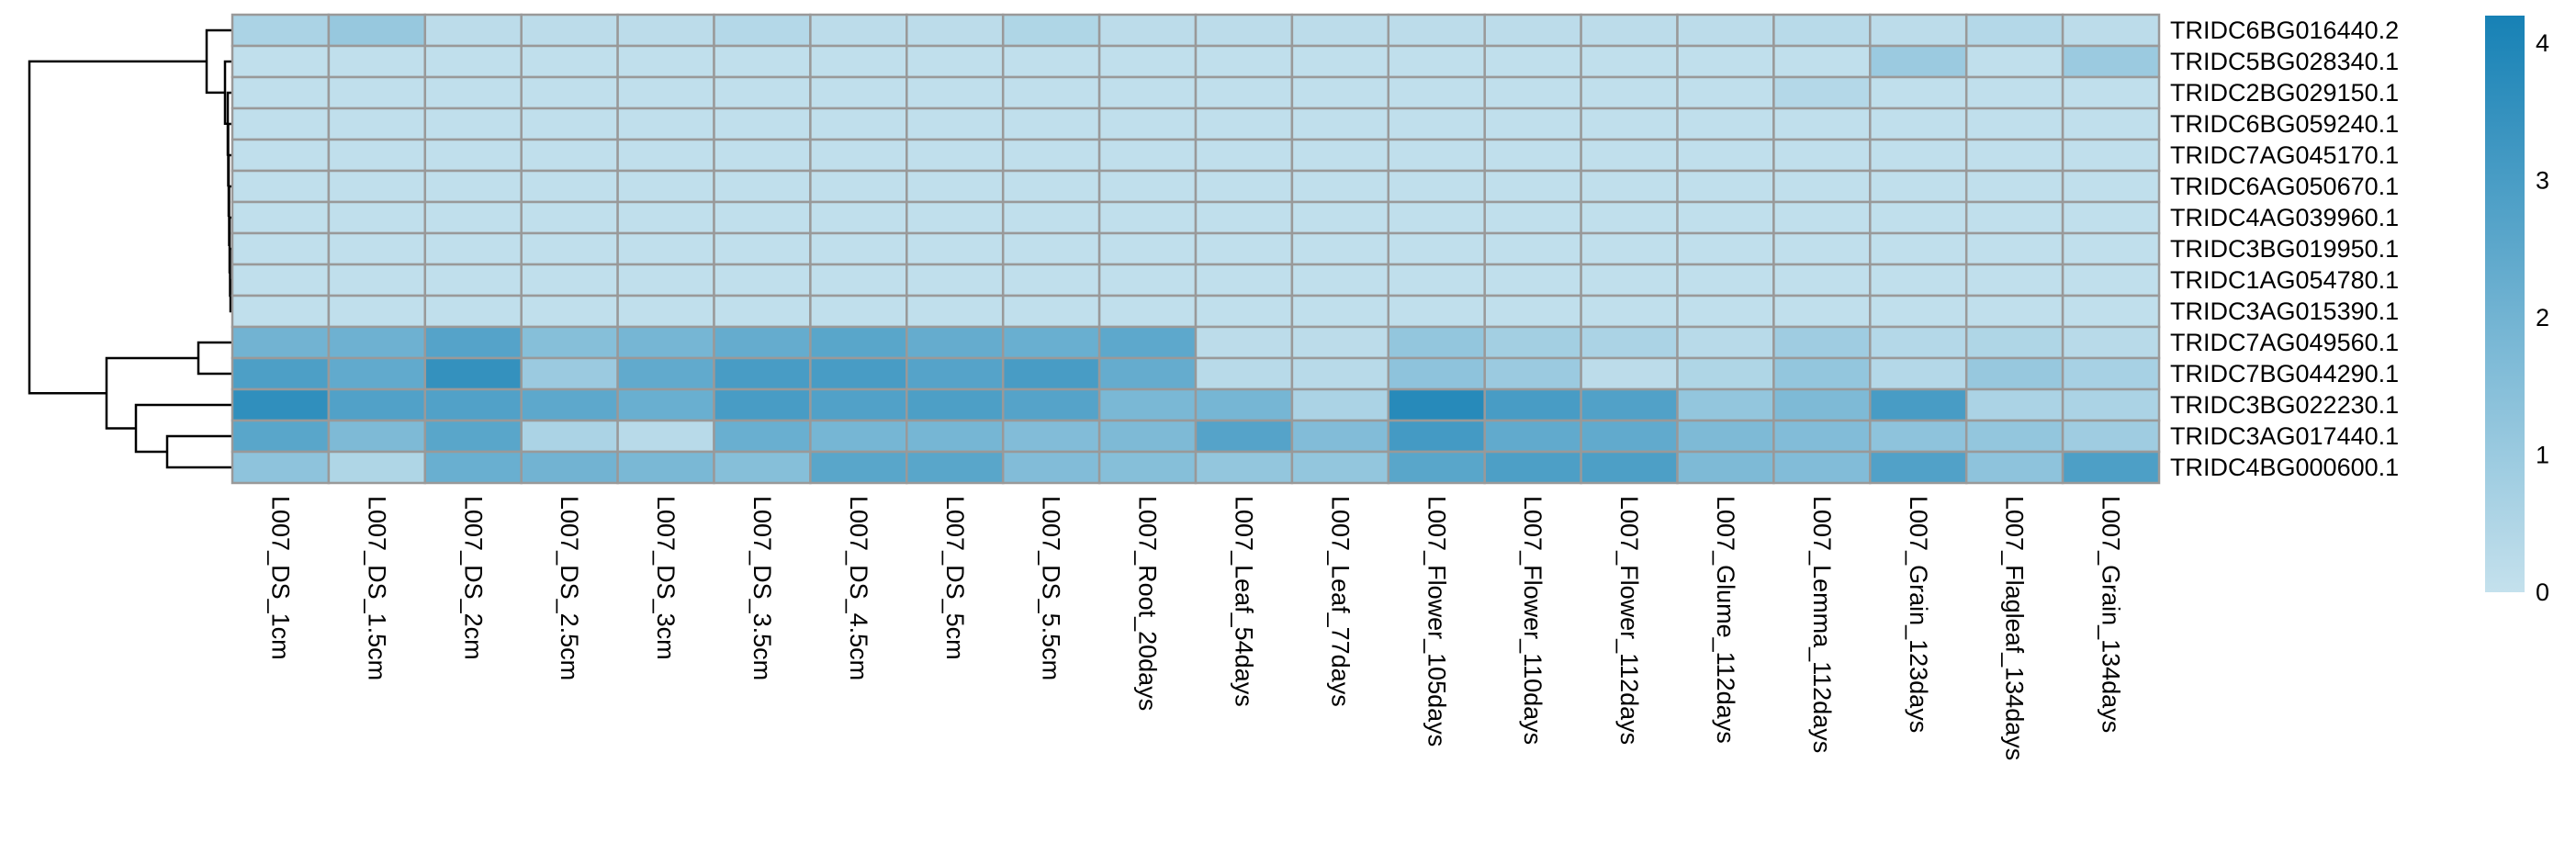 The width and height of the screenshot is (2576, 842). I want to click on row-label: TRIDC3AG015390.1, so click(2284, 311).